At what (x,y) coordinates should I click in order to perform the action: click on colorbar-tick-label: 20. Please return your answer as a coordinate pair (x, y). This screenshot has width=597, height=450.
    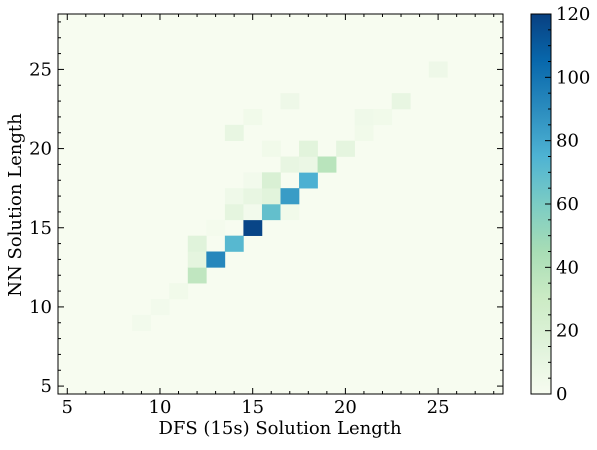
    Looking at the image, I should click on (567, 331).